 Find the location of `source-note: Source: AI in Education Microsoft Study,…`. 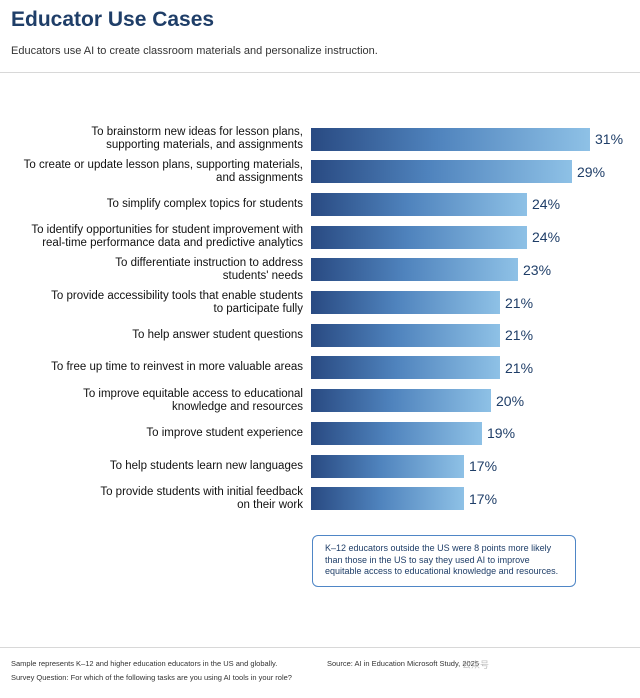

source-note: Source: AI in Education Microsoft Study,… is located at coordinates (403, 663).